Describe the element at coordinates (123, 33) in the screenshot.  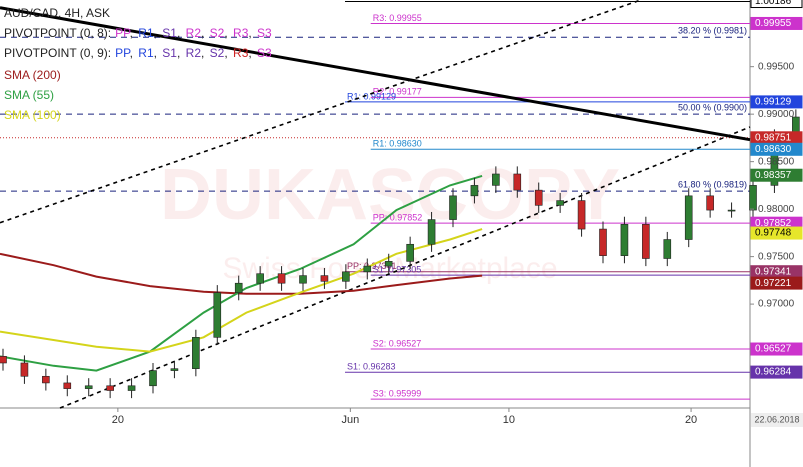
I see `pivot-item: PP` at that location.